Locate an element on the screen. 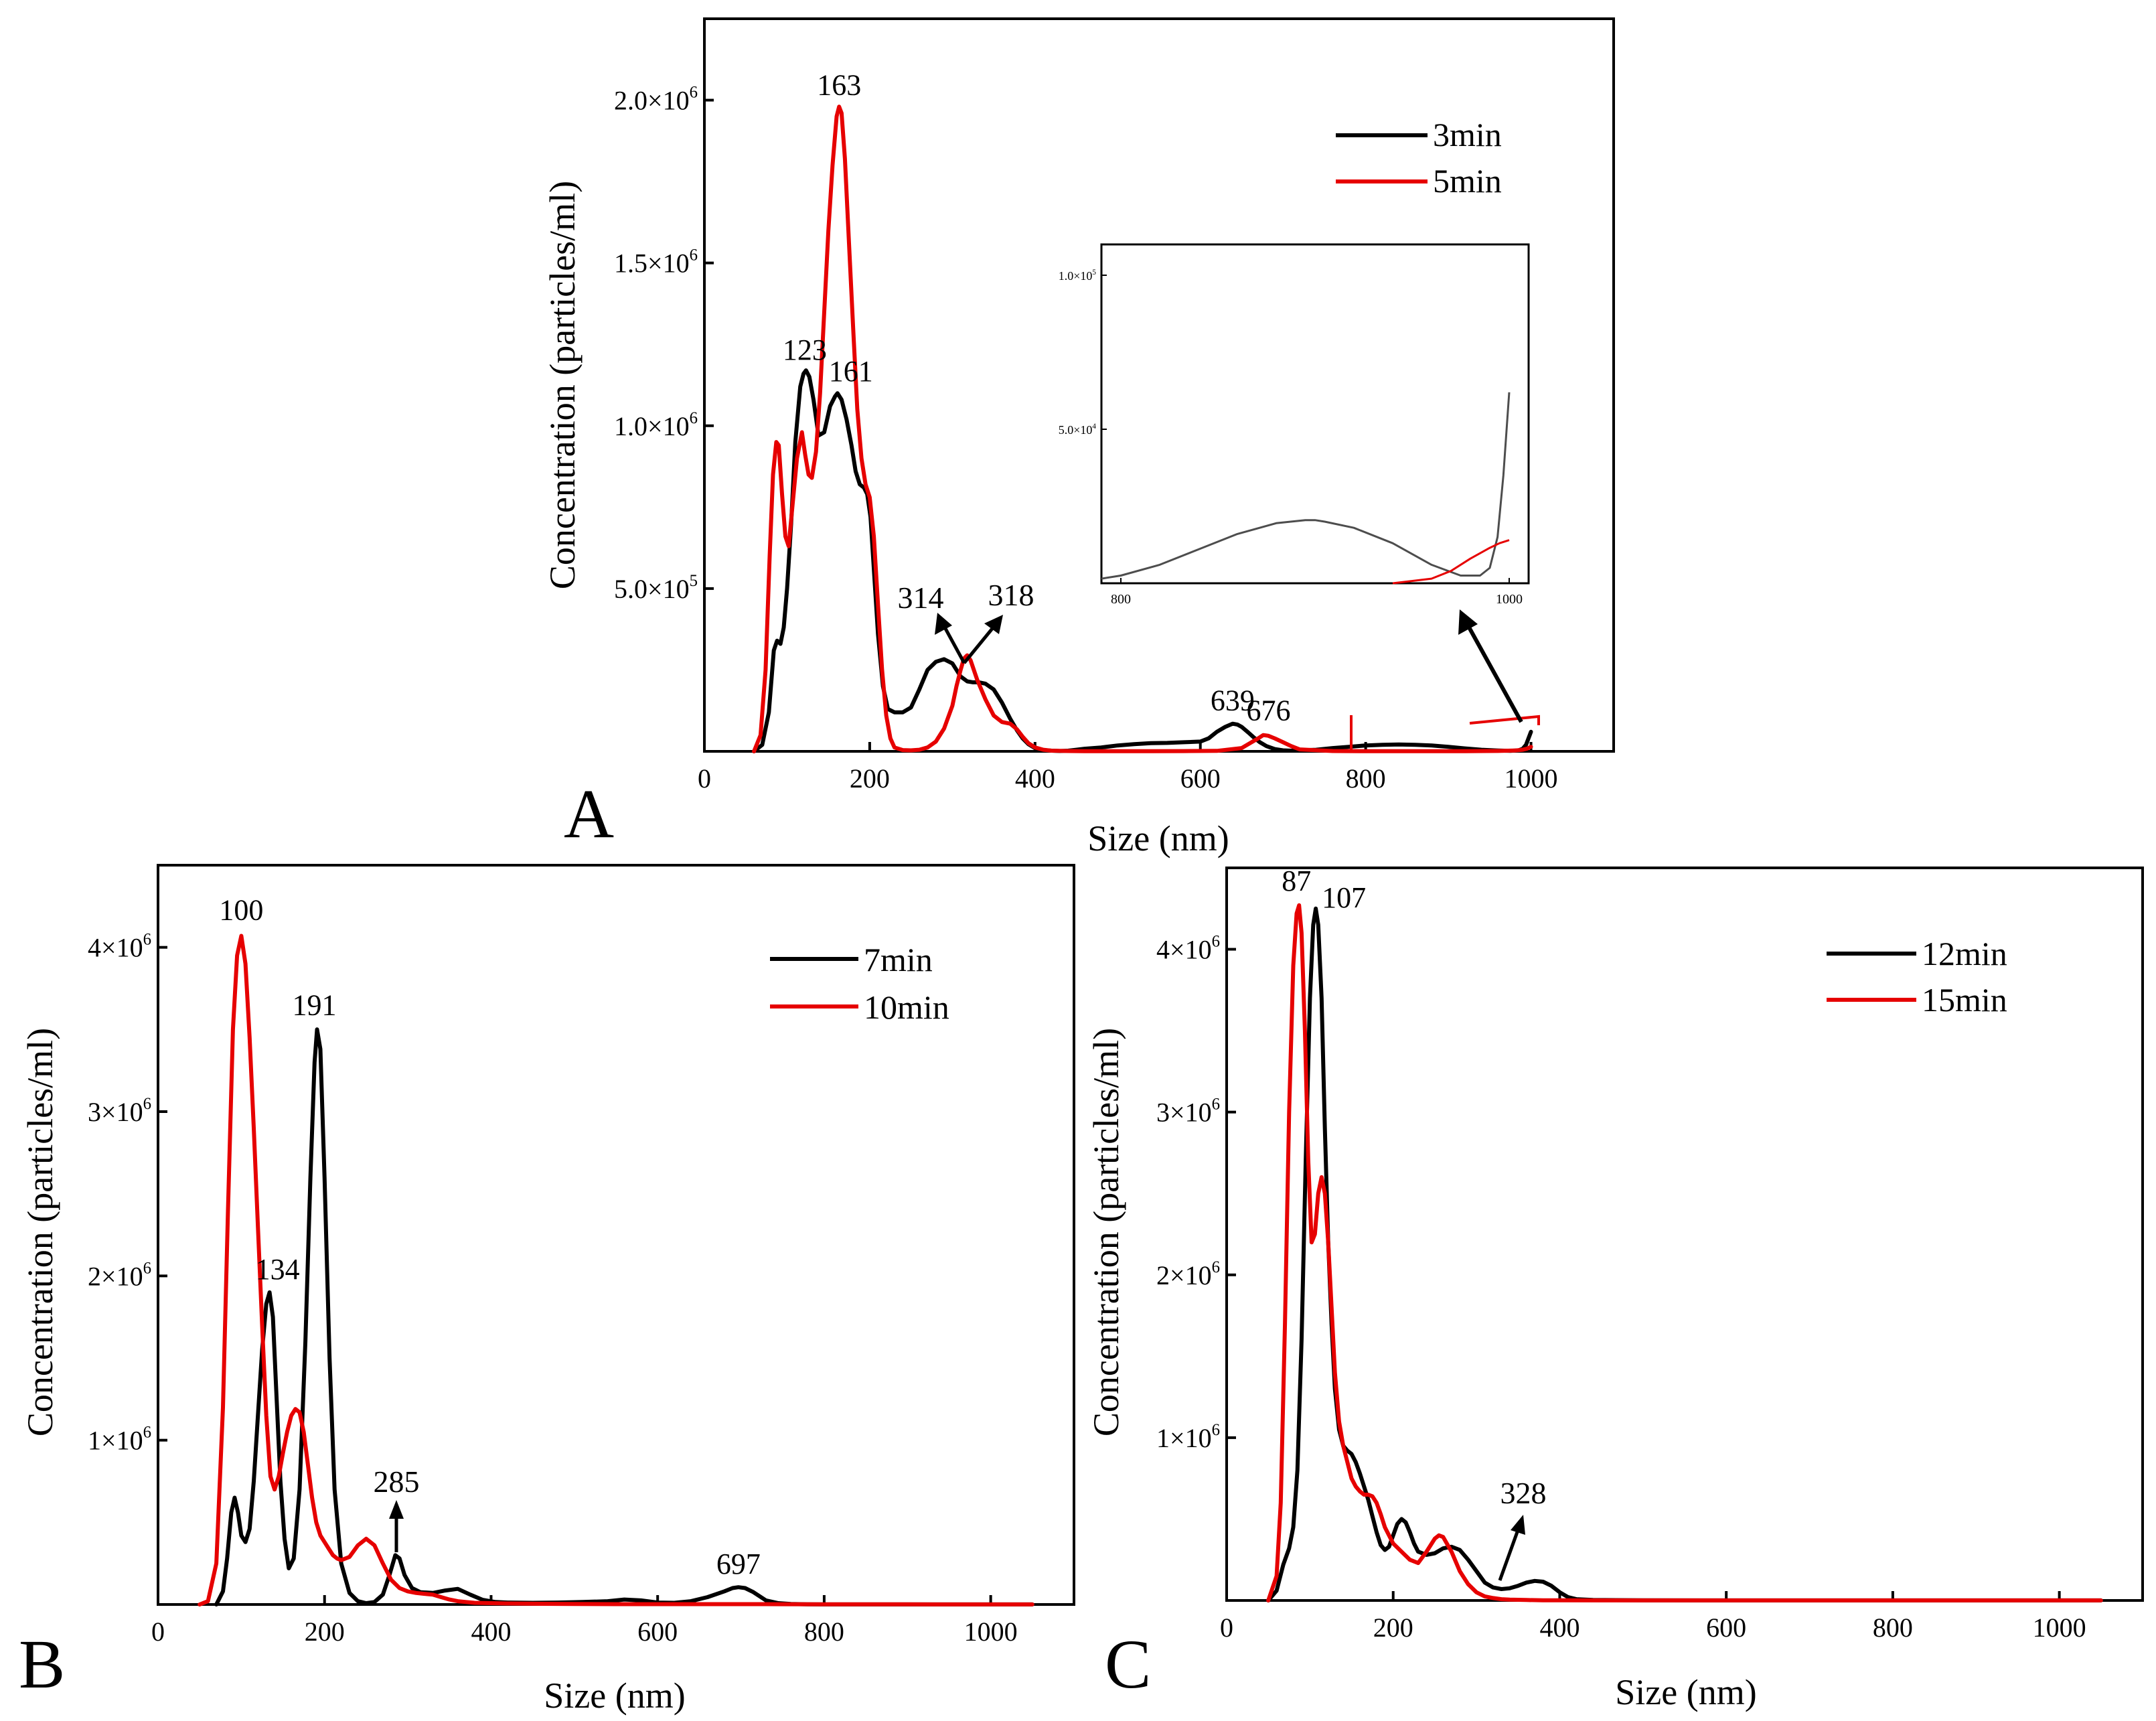 The image size is (2156, 1721). y-tick-label-mantissa: 4×10 is located at coordinates (115, 948).